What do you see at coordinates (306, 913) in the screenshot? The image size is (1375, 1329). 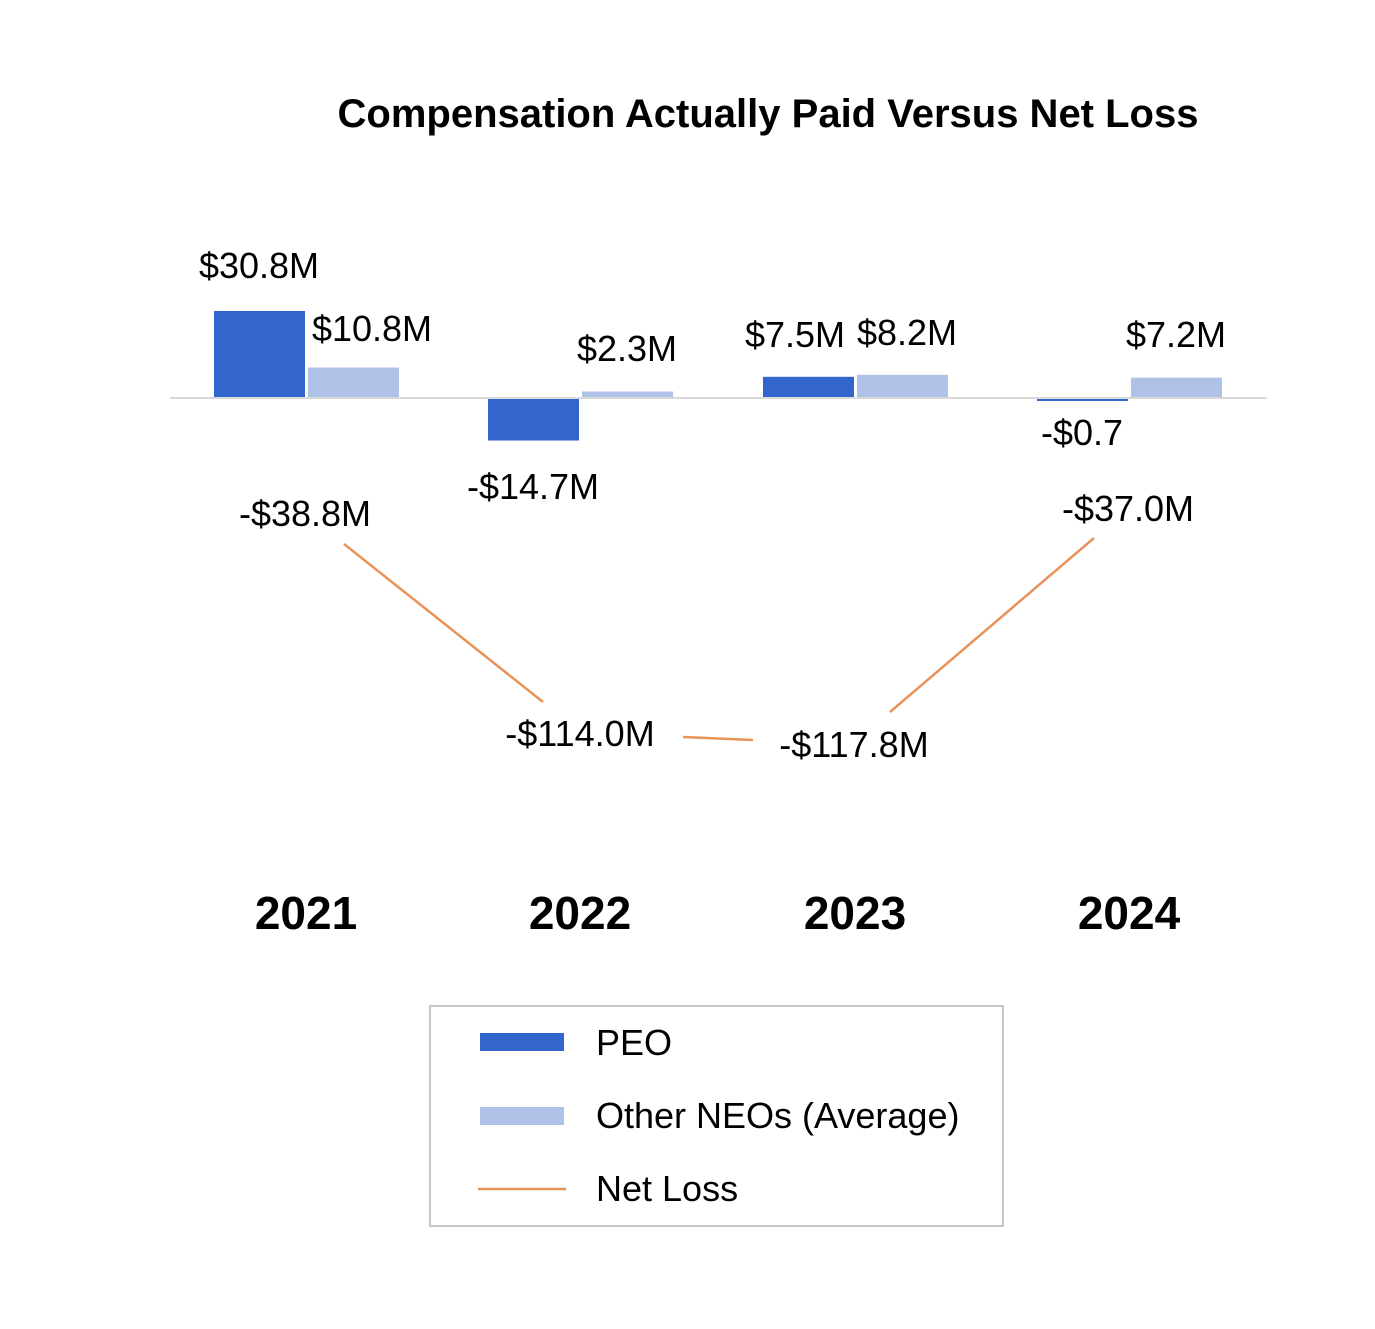 I see `x-tick-label: 2021` at bounding box center [306, 913].